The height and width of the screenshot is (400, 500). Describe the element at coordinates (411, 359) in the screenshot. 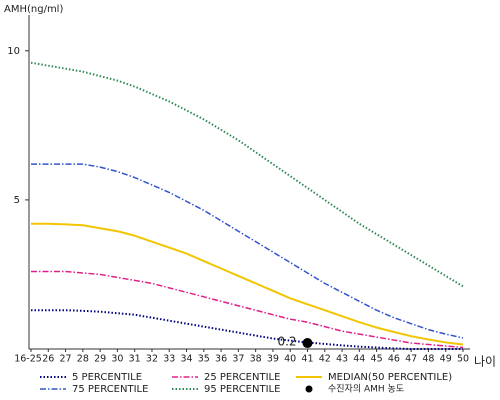

I see `x-tick-label: 47` at that location.